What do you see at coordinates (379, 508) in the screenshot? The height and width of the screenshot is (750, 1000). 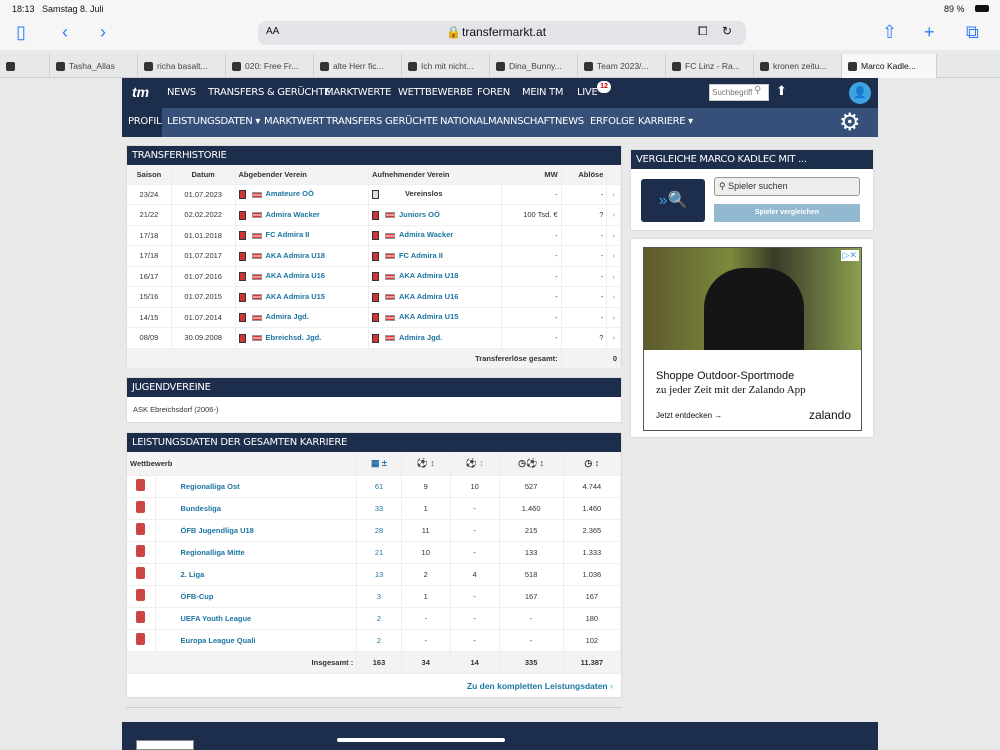 I see `appearances-link: 33` at bounding box center [379, 508].